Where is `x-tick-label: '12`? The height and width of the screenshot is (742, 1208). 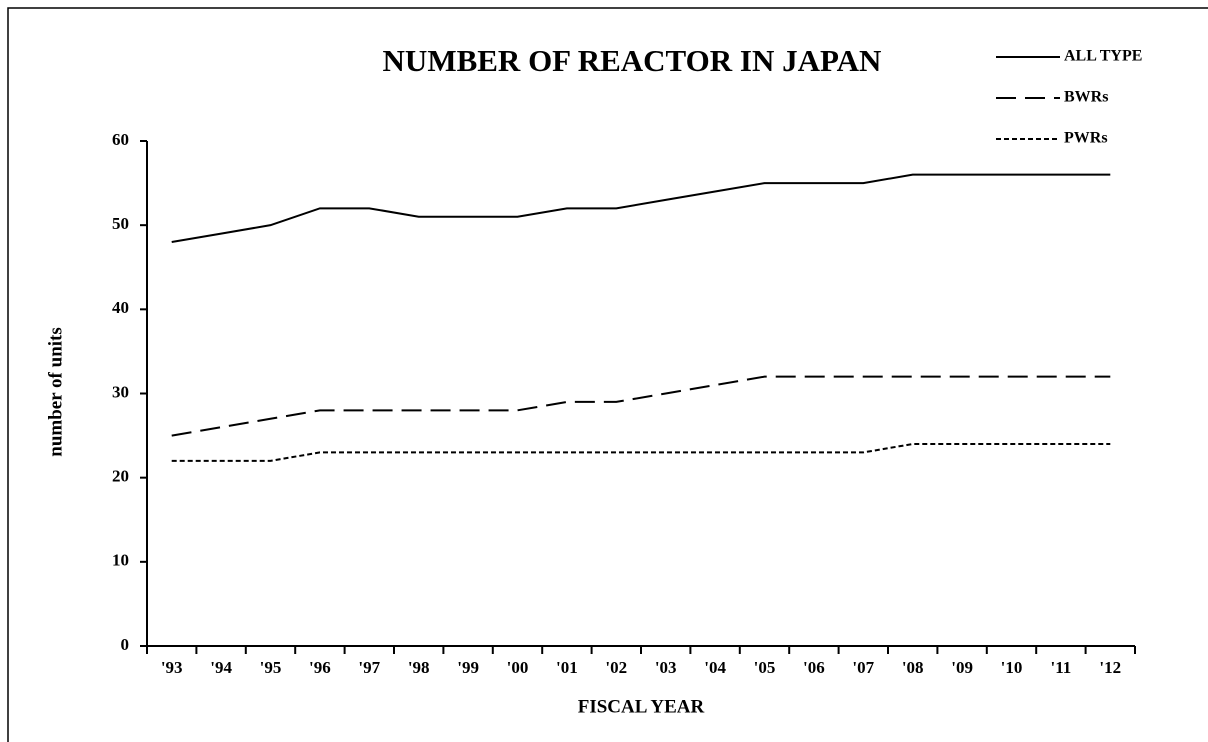 x-tick-label: '12 is located at coordinates (1110, 667).